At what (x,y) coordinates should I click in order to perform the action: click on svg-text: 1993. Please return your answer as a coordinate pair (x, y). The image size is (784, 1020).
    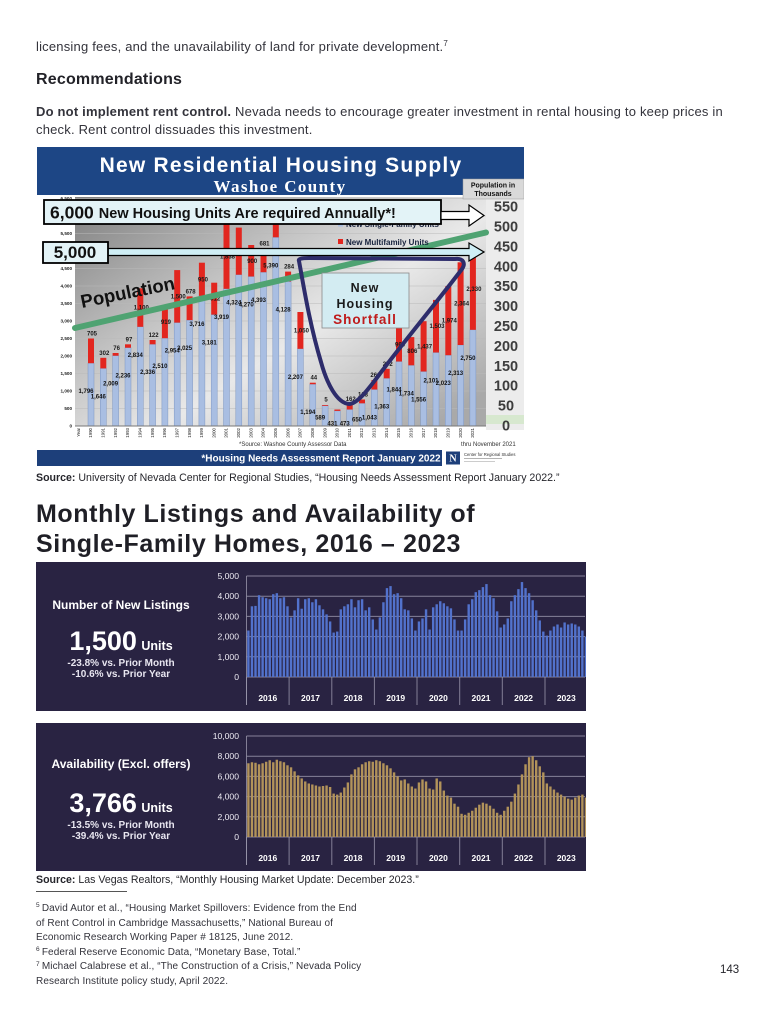
    Looking at the image, I should click on (127, 432).